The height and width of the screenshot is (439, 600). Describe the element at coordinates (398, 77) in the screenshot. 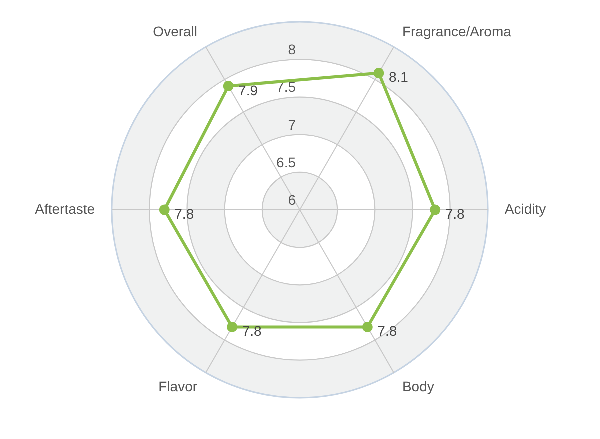

I see `data-label: 8.1` at that location.